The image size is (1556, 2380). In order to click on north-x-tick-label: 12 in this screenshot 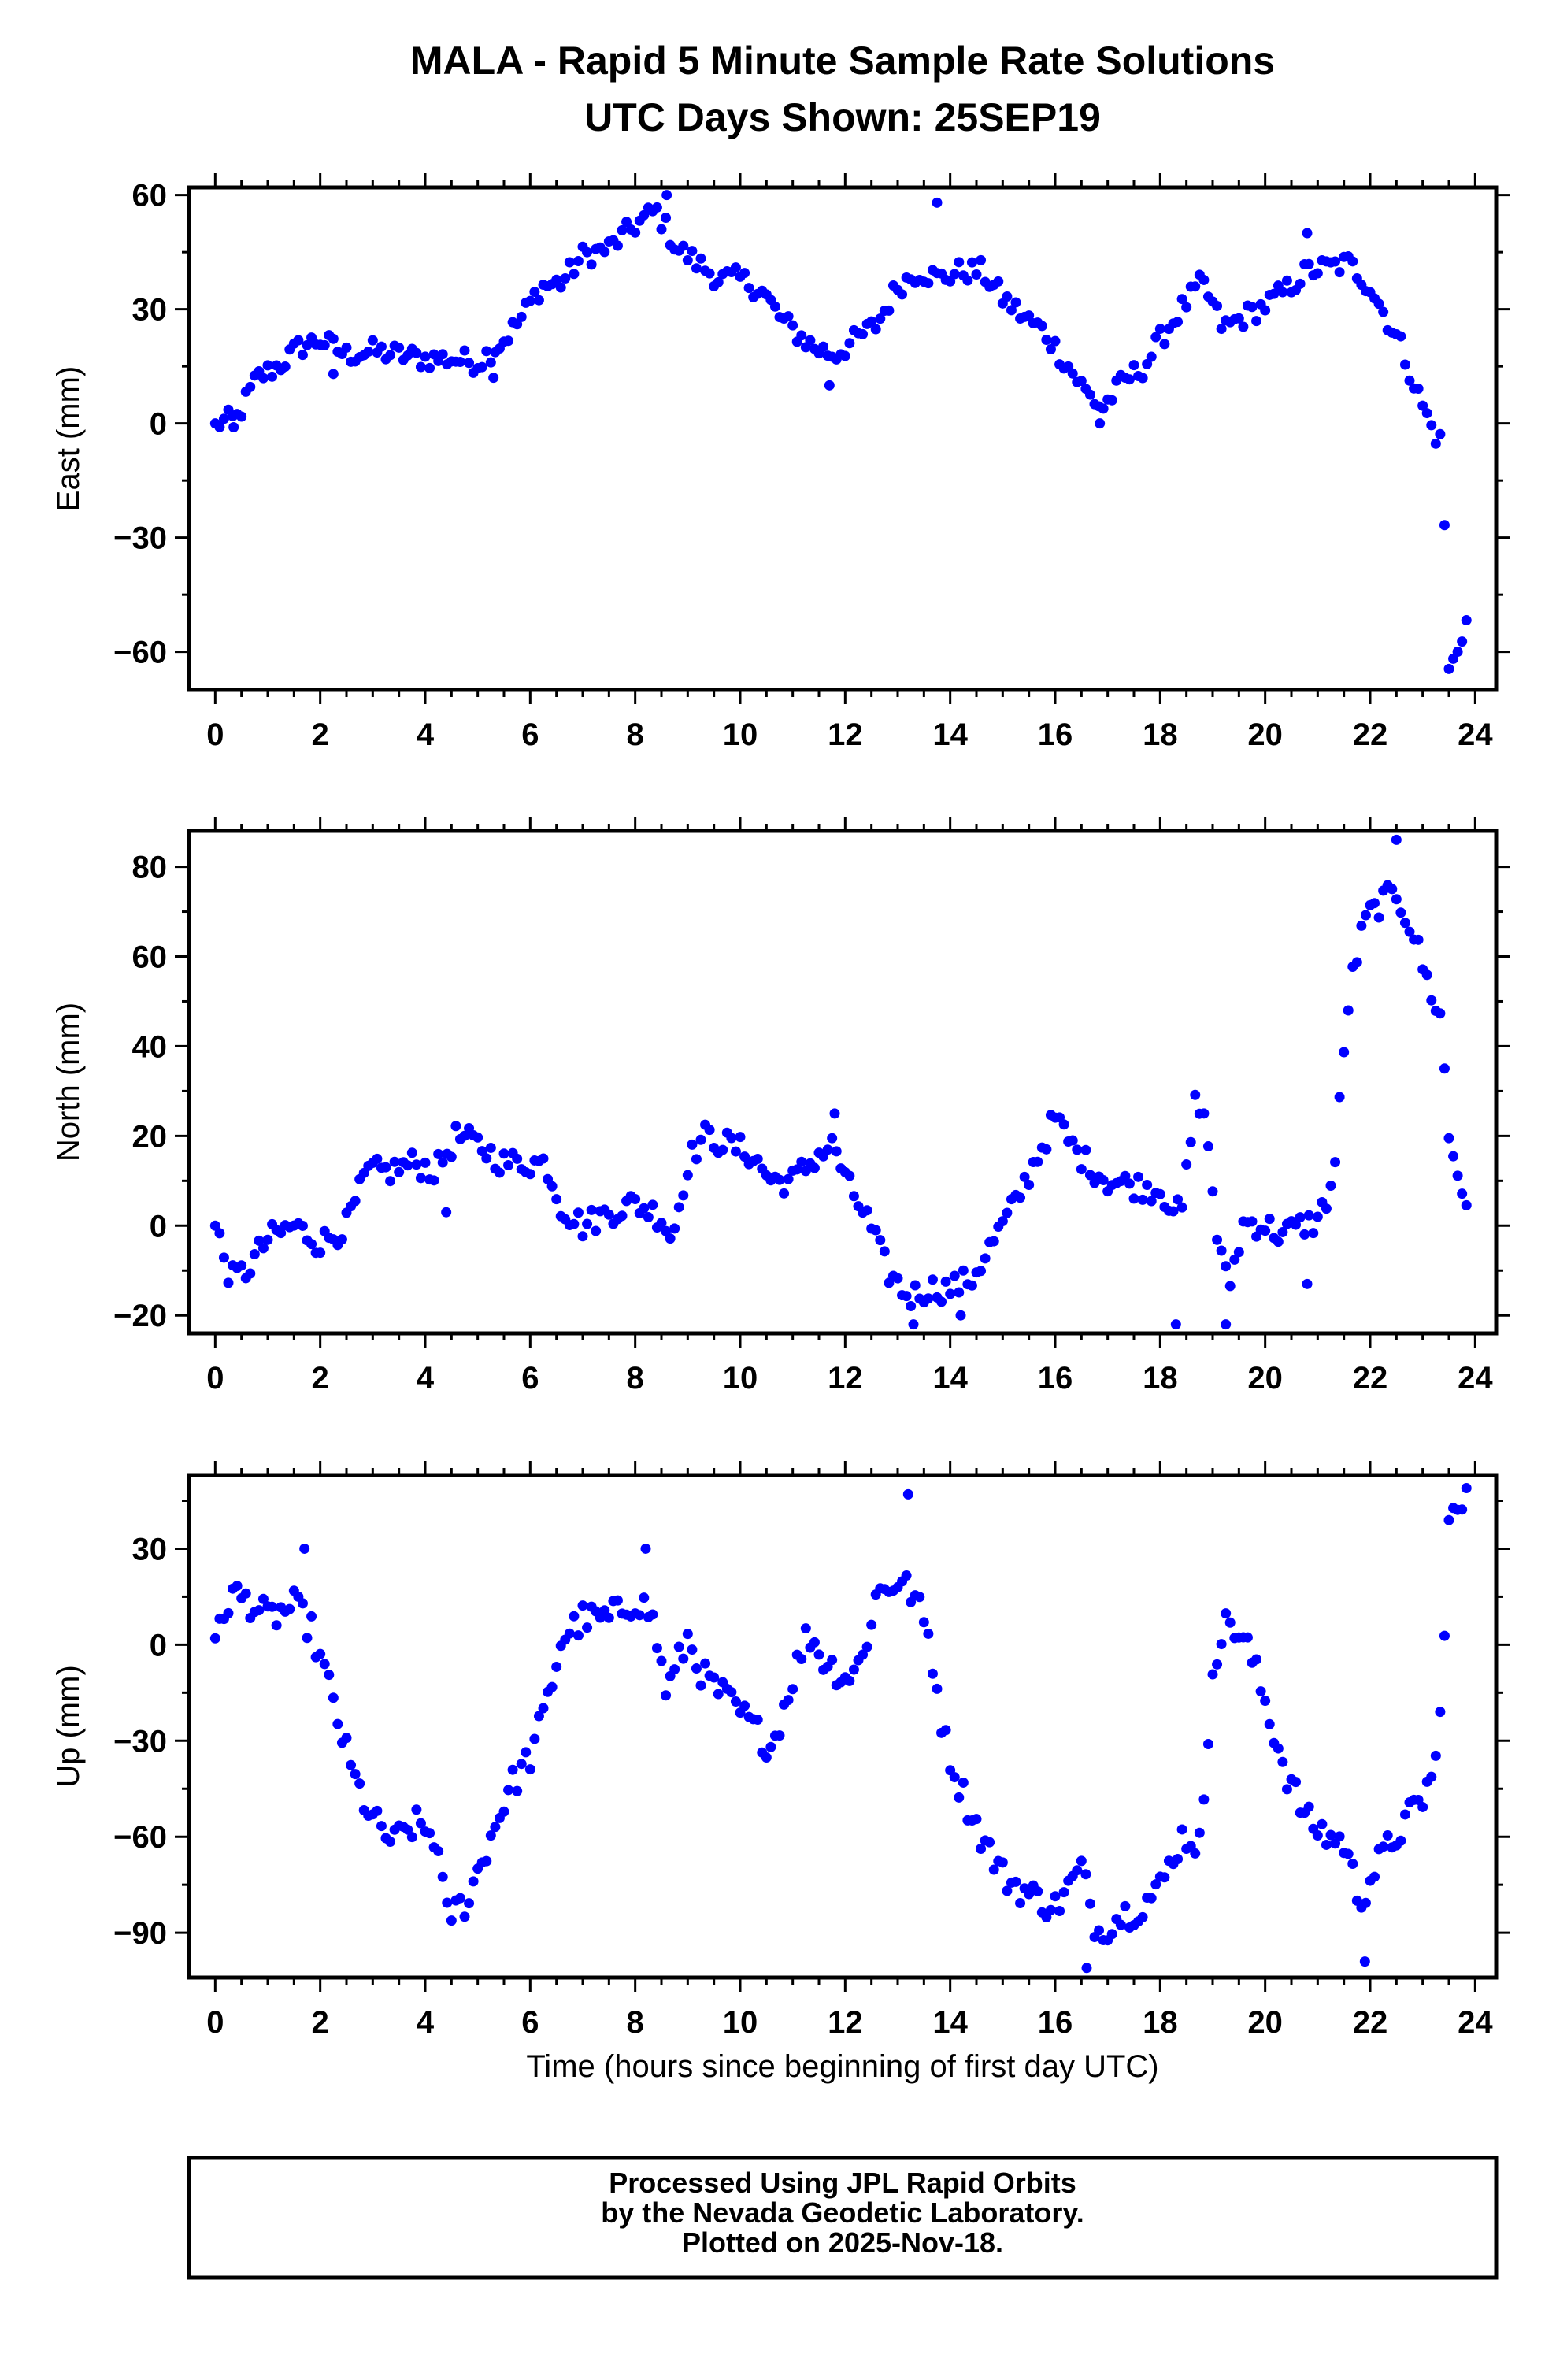, I will do `click(845, 1378)`.